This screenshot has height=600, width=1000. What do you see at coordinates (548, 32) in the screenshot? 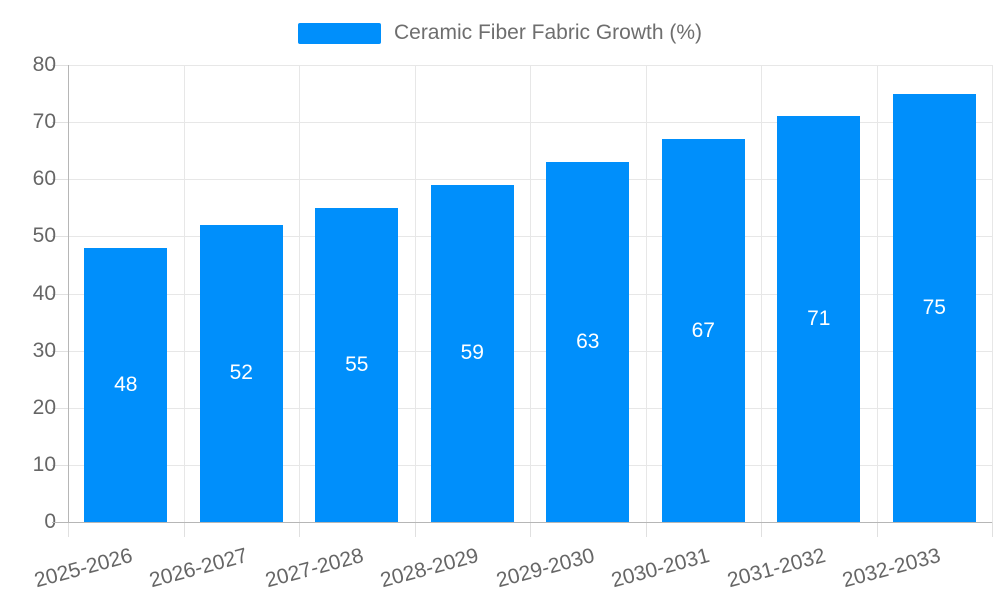
I see `legend-series-label: Ceramic Fiber Fabric Growth (%)` at bounding box center [548, 32].